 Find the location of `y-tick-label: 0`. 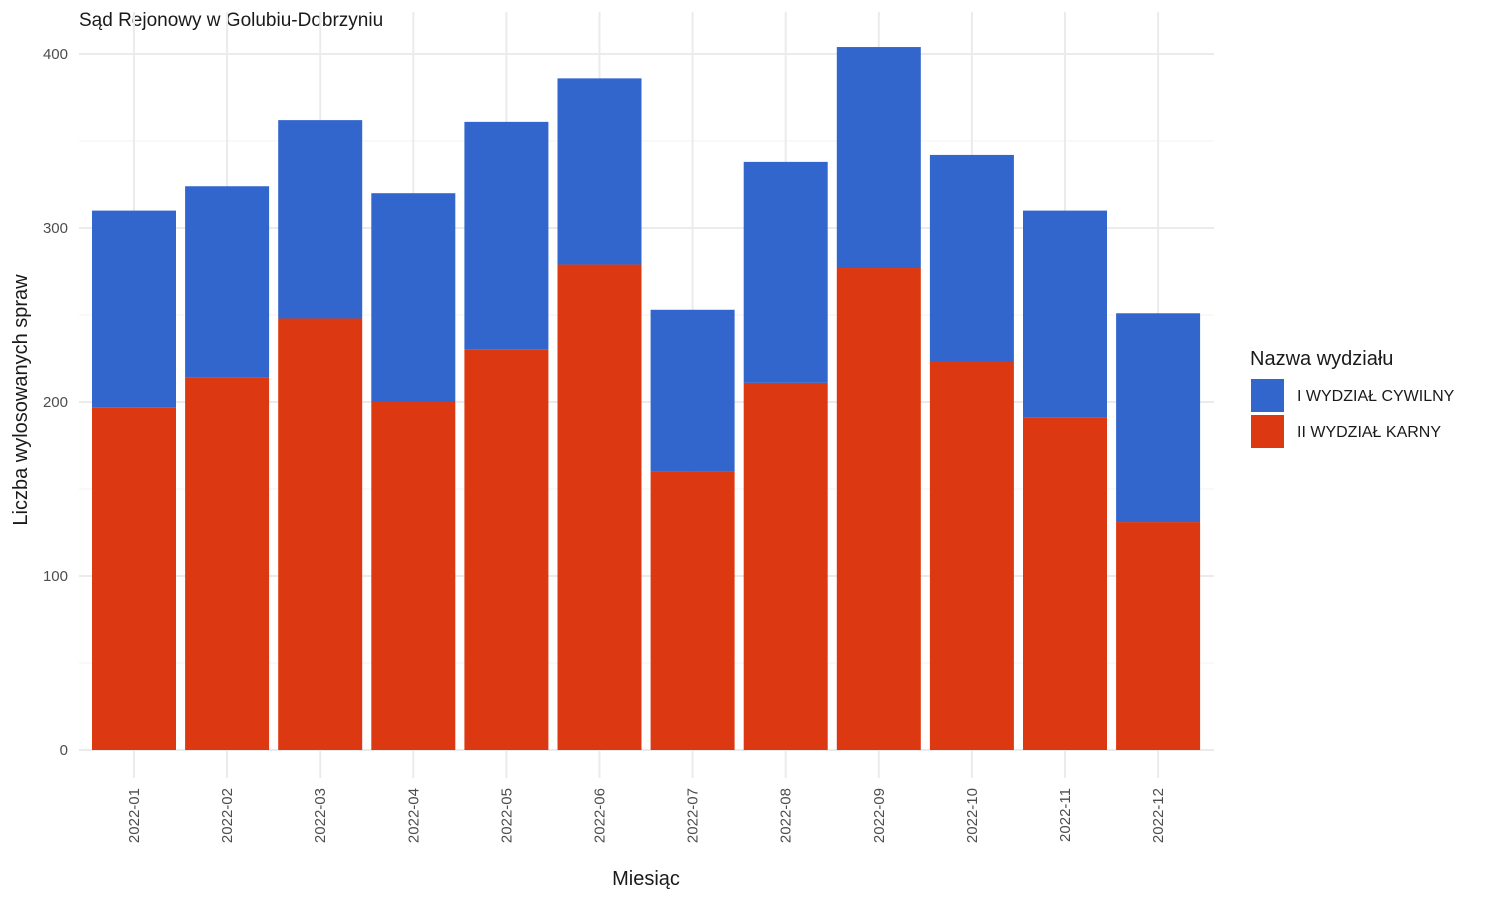

y-tick-label: 0 is located at coordinates (64, 750).